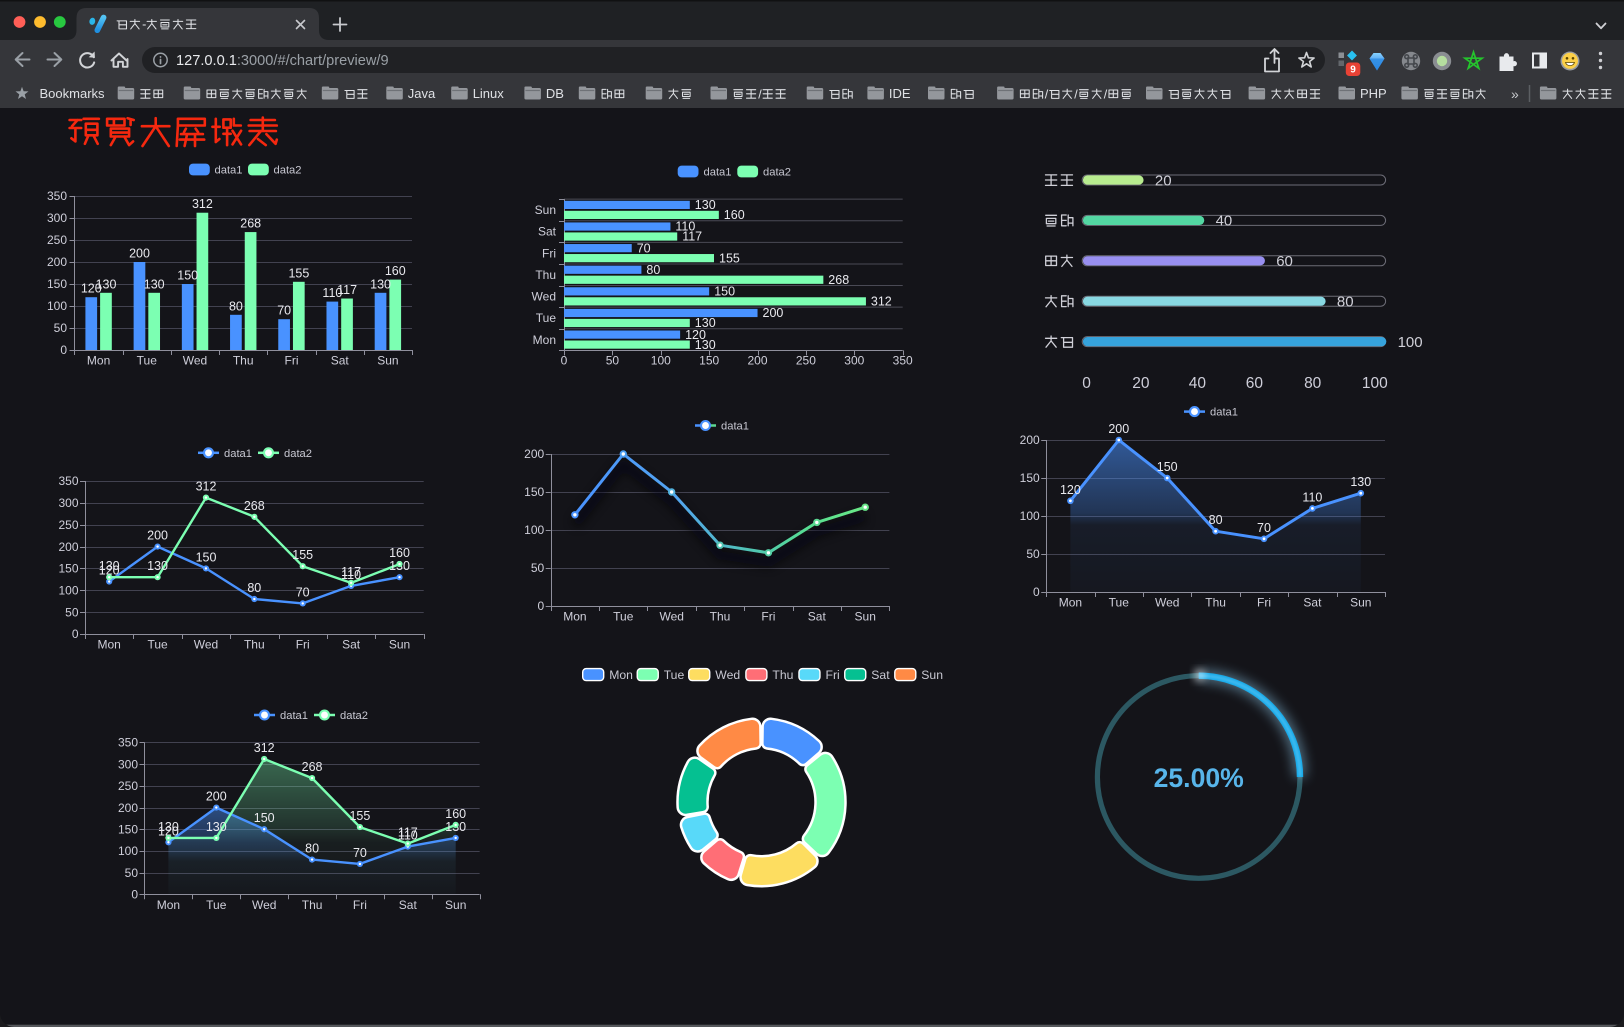 This screenshot has height=1027, width=1624. What do you see at coordinates (489, 93) in the screenshot?
I see `svg-text: Linux` at bounding box center [489, 93].